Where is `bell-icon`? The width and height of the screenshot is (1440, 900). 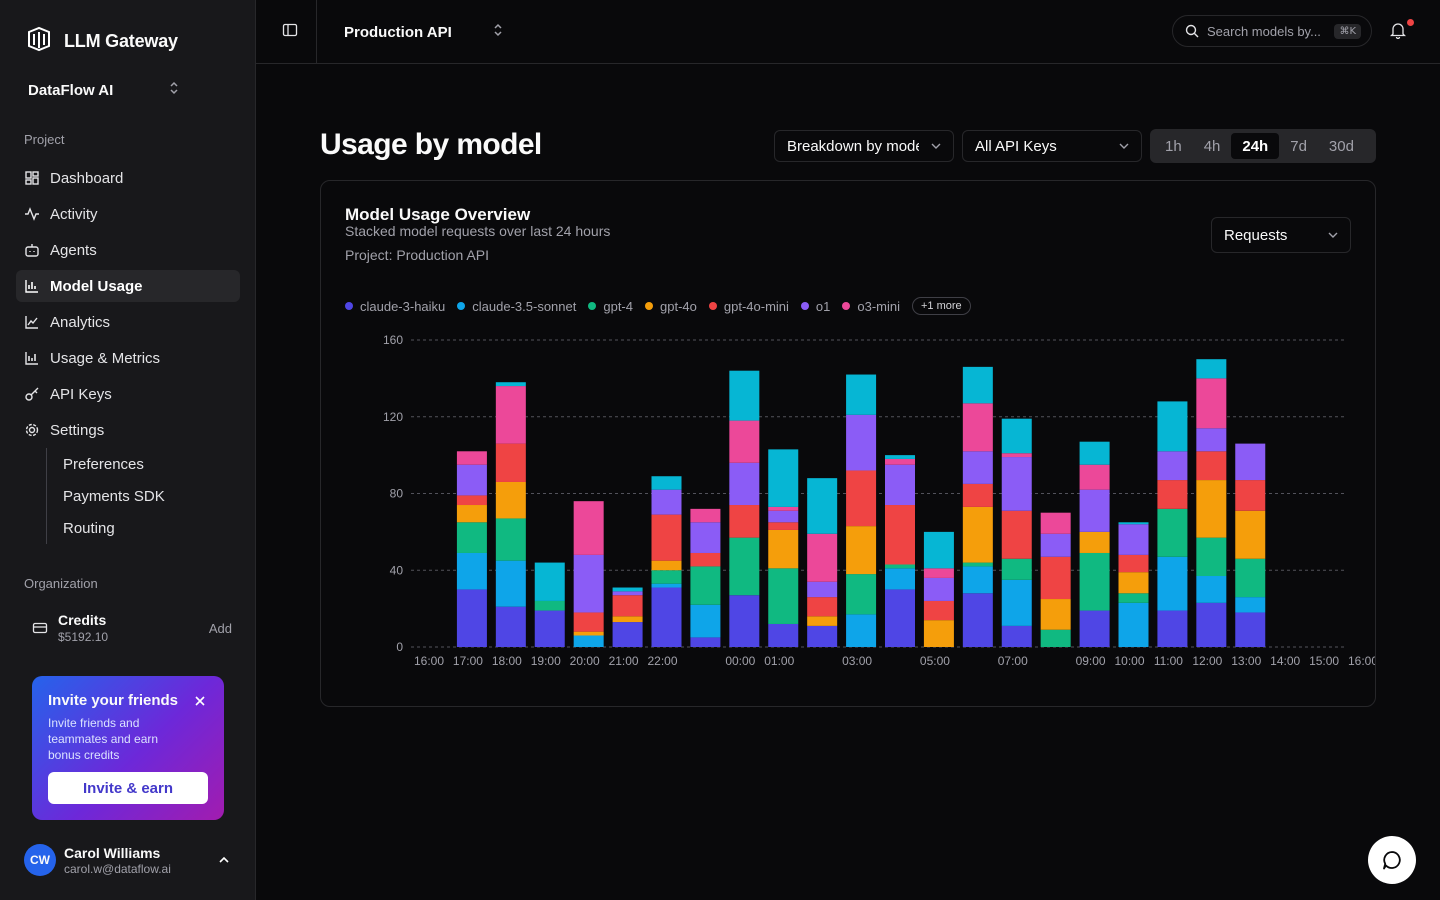
bell-icon is located at coordinates (1398, 32).